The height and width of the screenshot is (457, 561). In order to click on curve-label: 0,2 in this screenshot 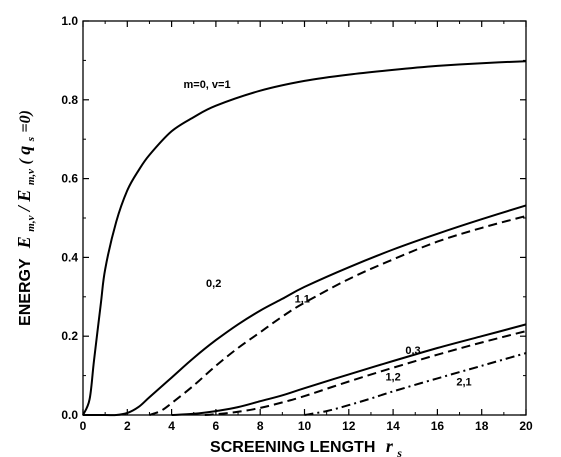, I will do `click(213, 284)`.